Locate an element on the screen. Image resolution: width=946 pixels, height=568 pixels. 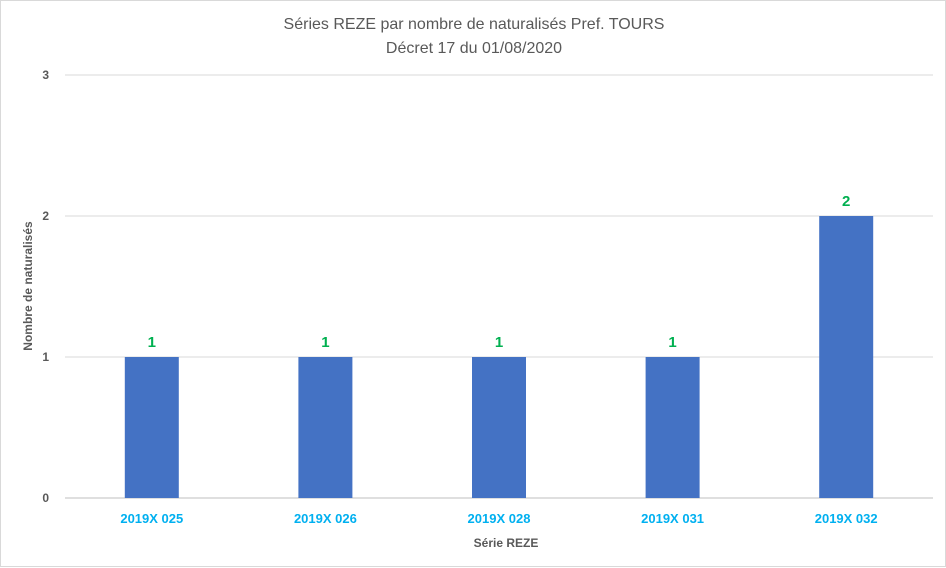
x-tick-label: 2019X 028 is located at coordinates (499, 518).